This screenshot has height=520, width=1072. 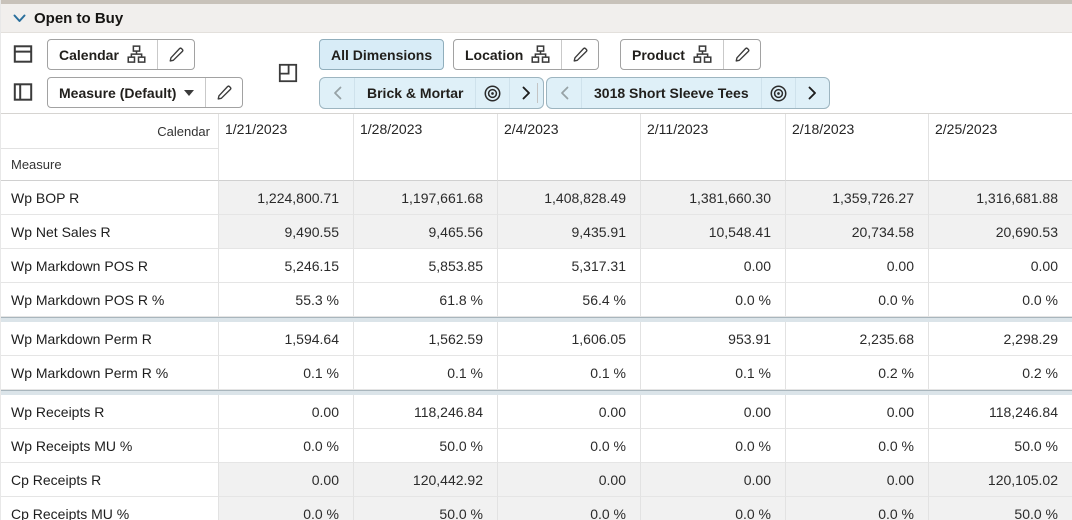 I want to click on column-header-1-21-2023: 1/21/2023, so click(x=286, y=147).